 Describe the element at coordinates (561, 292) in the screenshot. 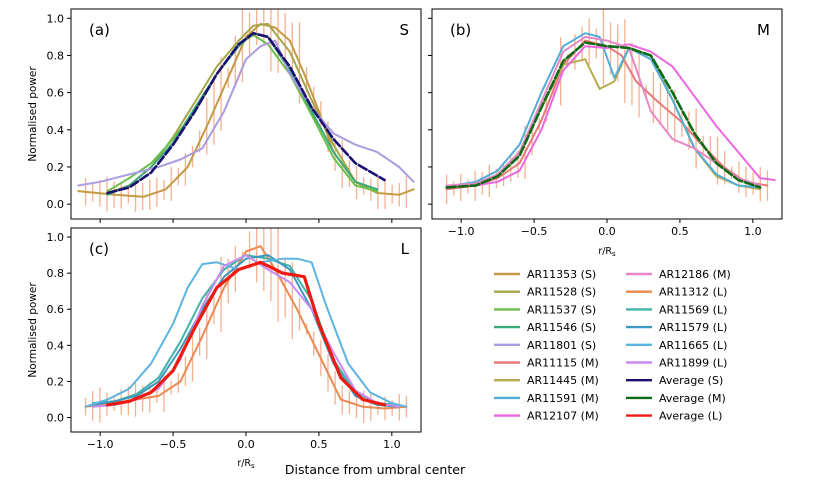

I see `legend-label: AR11528 (S)` at that location.